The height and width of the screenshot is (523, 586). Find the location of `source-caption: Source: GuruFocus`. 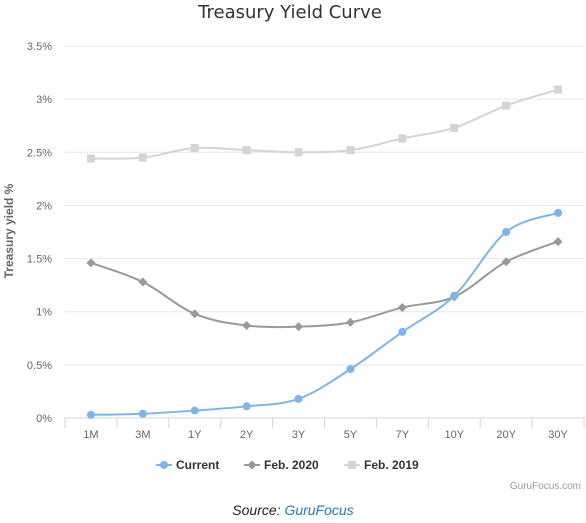

source-caption: Source: GuruFocus is located at coordinates (293, 510).